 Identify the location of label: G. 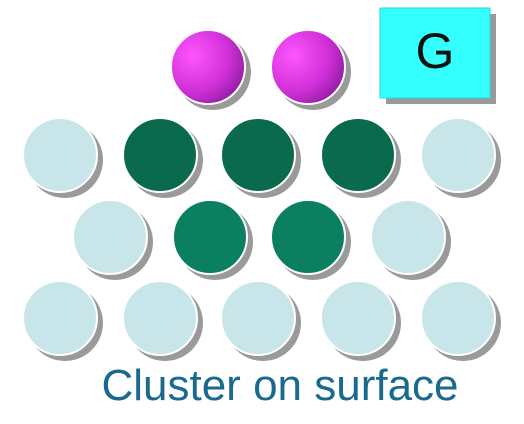
(435, 51).